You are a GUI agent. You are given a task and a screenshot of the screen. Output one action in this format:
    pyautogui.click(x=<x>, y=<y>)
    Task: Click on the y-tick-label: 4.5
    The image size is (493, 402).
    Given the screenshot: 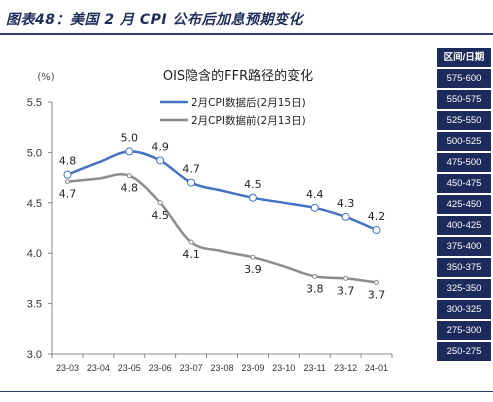 What is the action you would take?
    pyautogui.click(x=34, y=204)
    